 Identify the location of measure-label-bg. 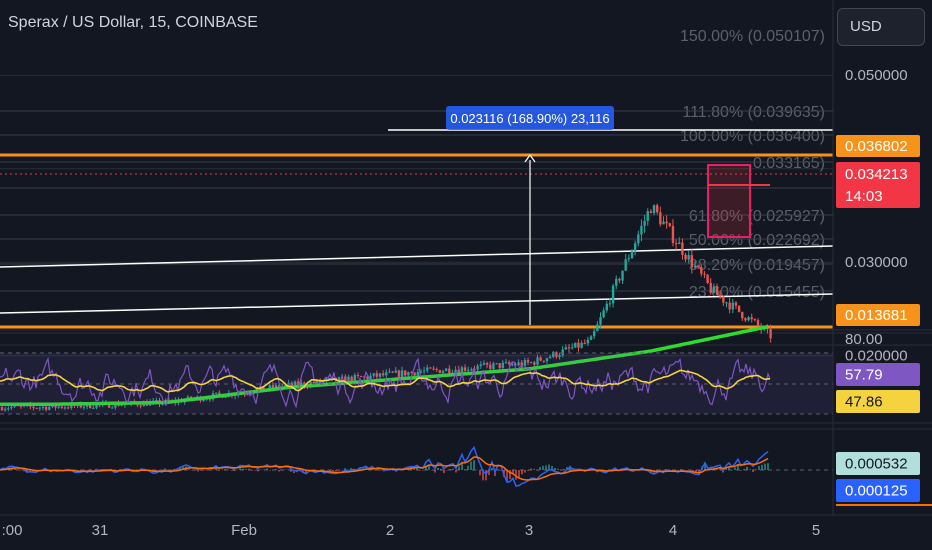
(530, 118).